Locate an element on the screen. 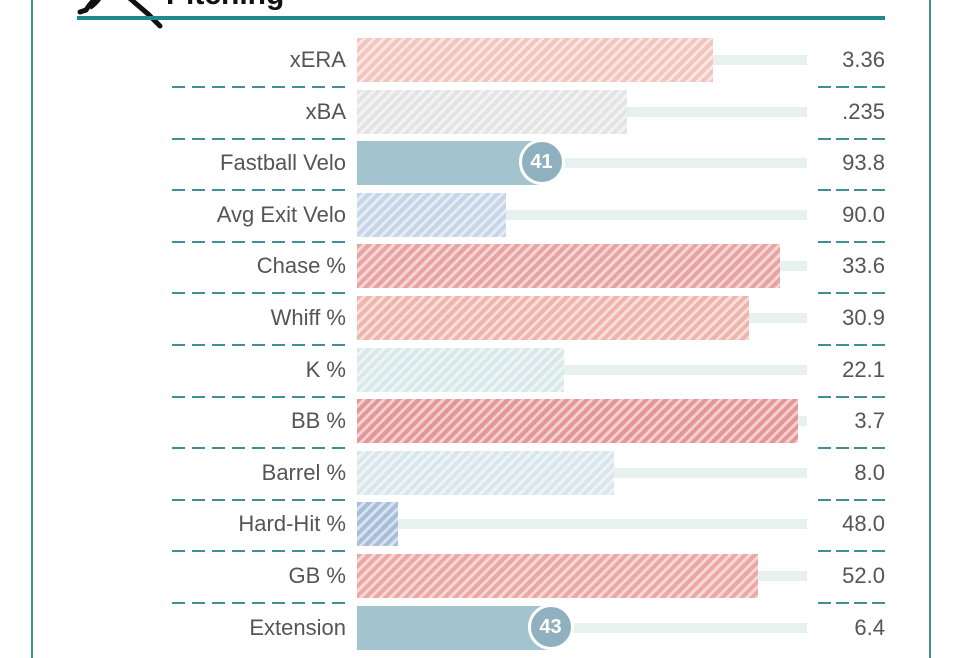 The width and height of the screenshot is (959, 658). metric-row: K % 22.1 is located at coordinates (479, 370).